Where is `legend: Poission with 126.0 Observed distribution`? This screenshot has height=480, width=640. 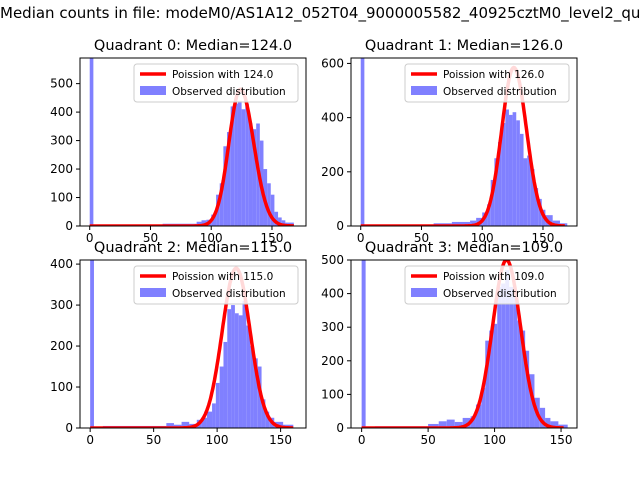 legend: Poission with 126.0 Observed distribution is located at coordinates (487, 83).